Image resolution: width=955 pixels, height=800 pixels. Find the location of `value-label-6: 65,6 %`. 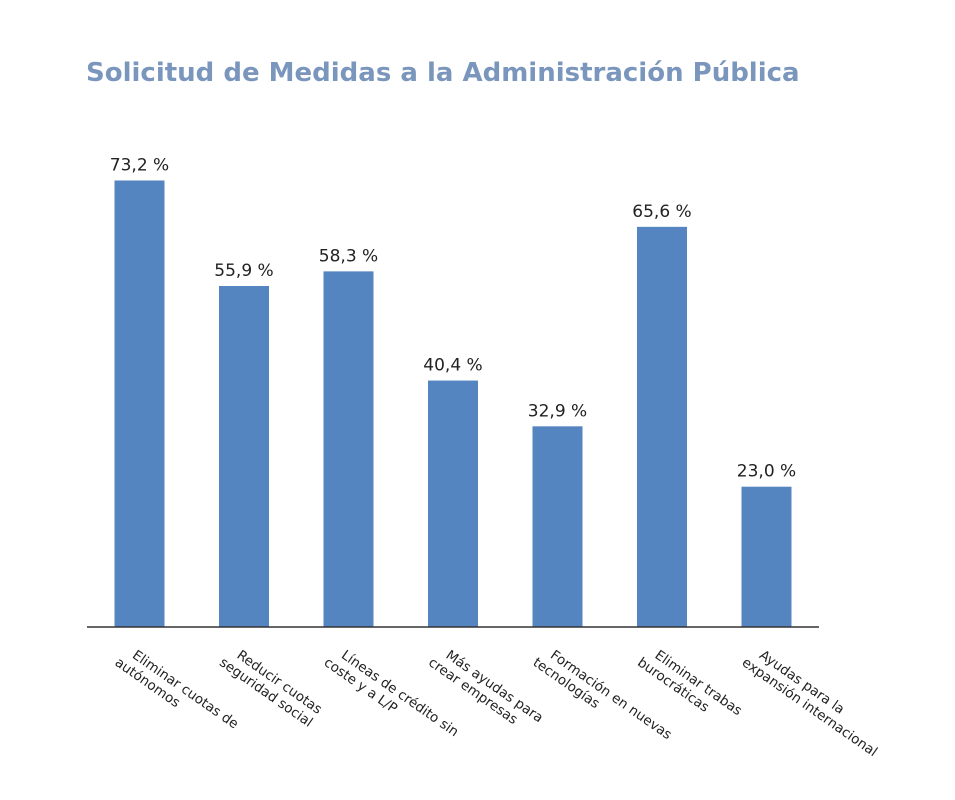

value-label-6: 65,6 % is located at coordinates (661, 212).